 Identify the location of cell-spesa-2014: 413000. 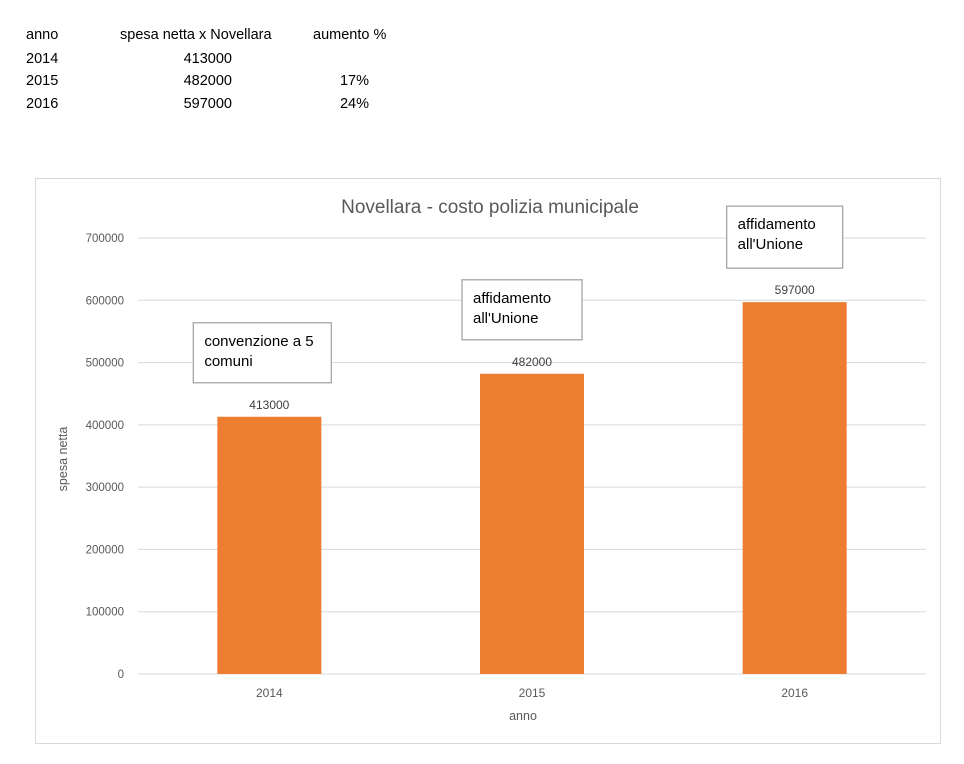
(207, 59).